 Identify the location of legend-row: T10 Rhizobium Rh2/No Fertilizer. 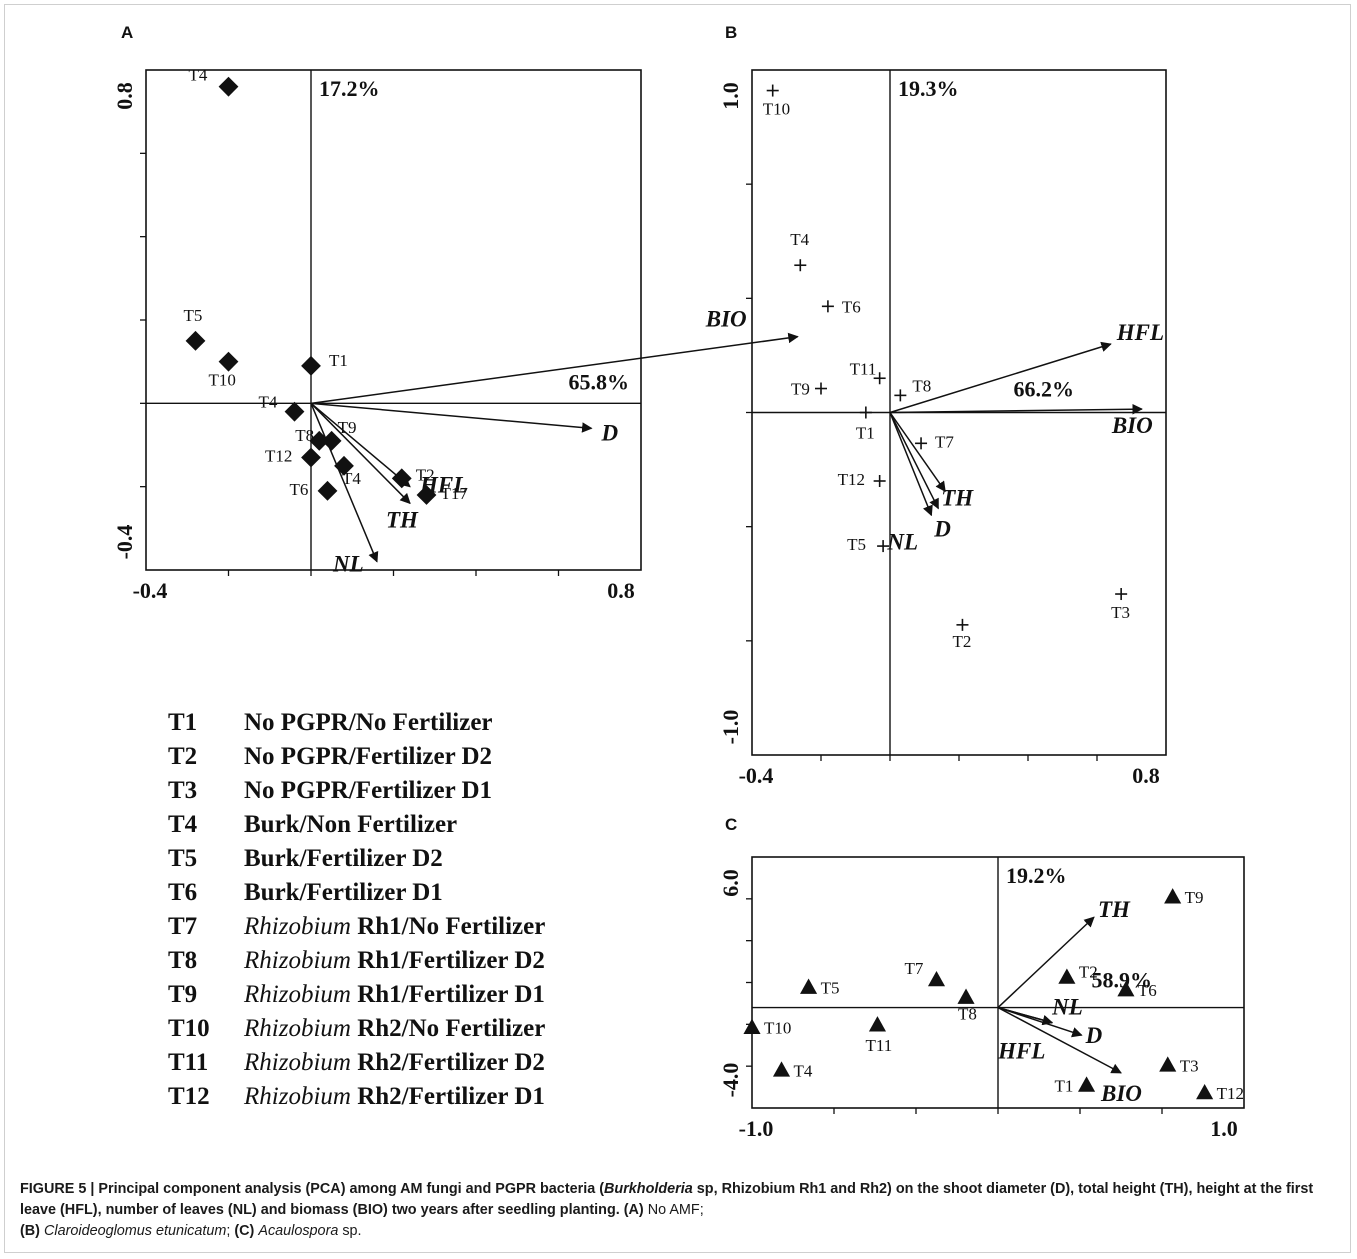
(356, 1029).